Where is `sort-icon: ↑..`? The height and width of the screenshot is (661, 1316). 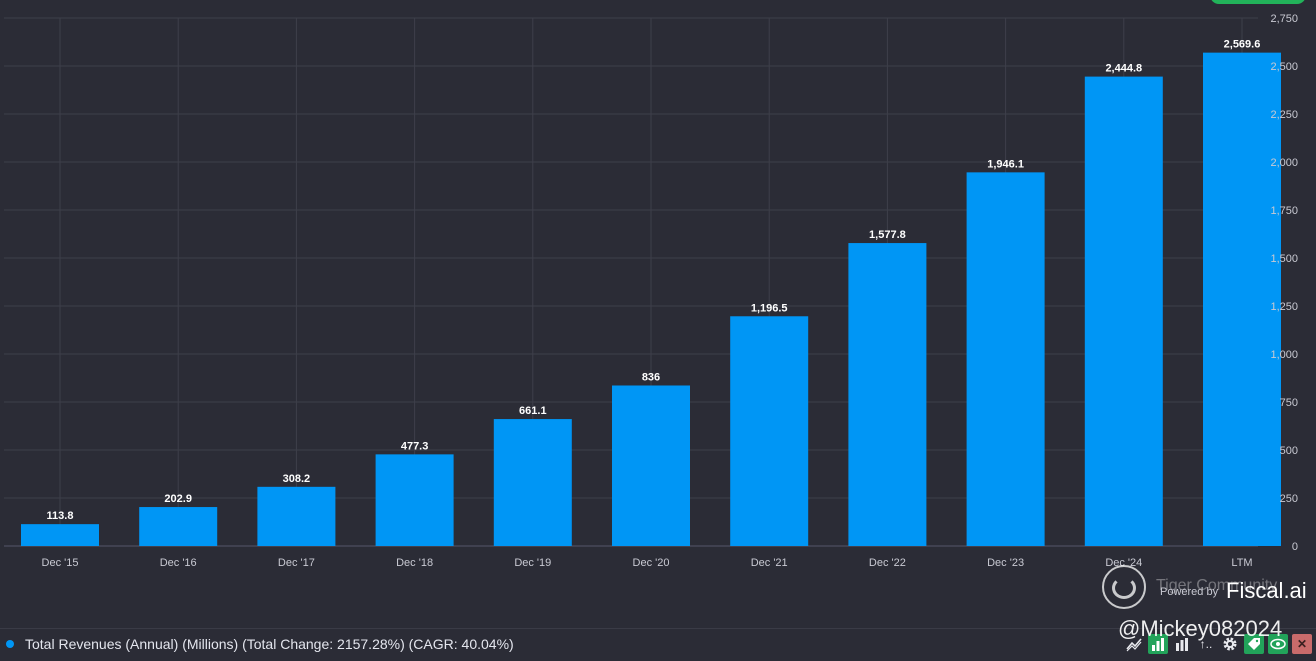
sort-icon: ↑.. is located at coordinates (1206, 644).